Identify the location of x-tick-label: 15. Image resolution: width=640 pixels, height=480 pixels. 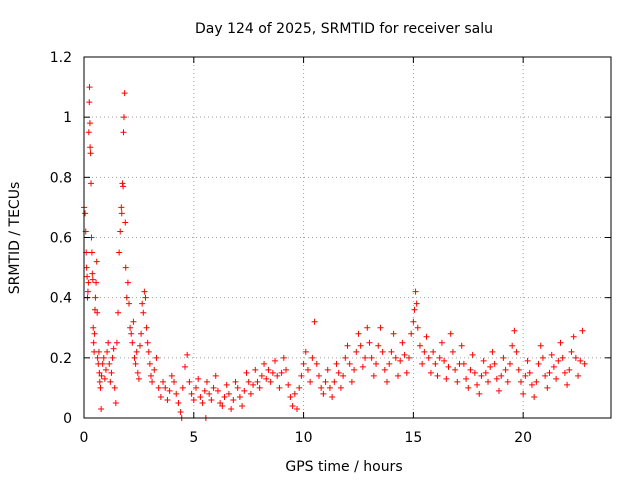
(413, 438).